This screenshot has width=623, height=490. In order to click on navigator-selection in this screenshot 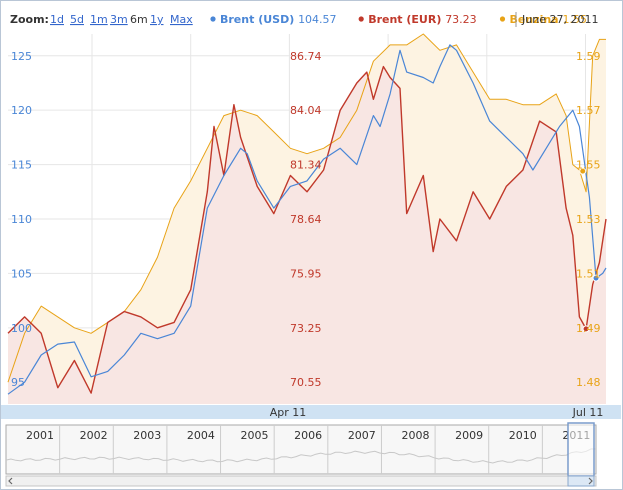, I will do `click(581, 449)`.